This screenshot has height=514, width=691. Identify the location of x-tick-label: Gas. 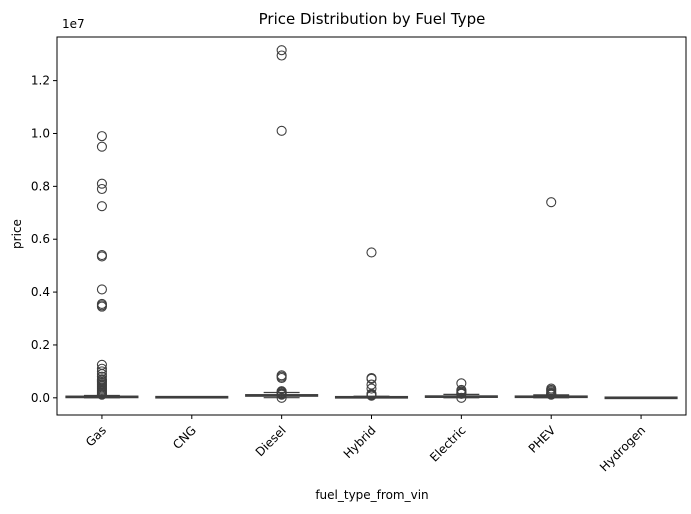
(96, 436).